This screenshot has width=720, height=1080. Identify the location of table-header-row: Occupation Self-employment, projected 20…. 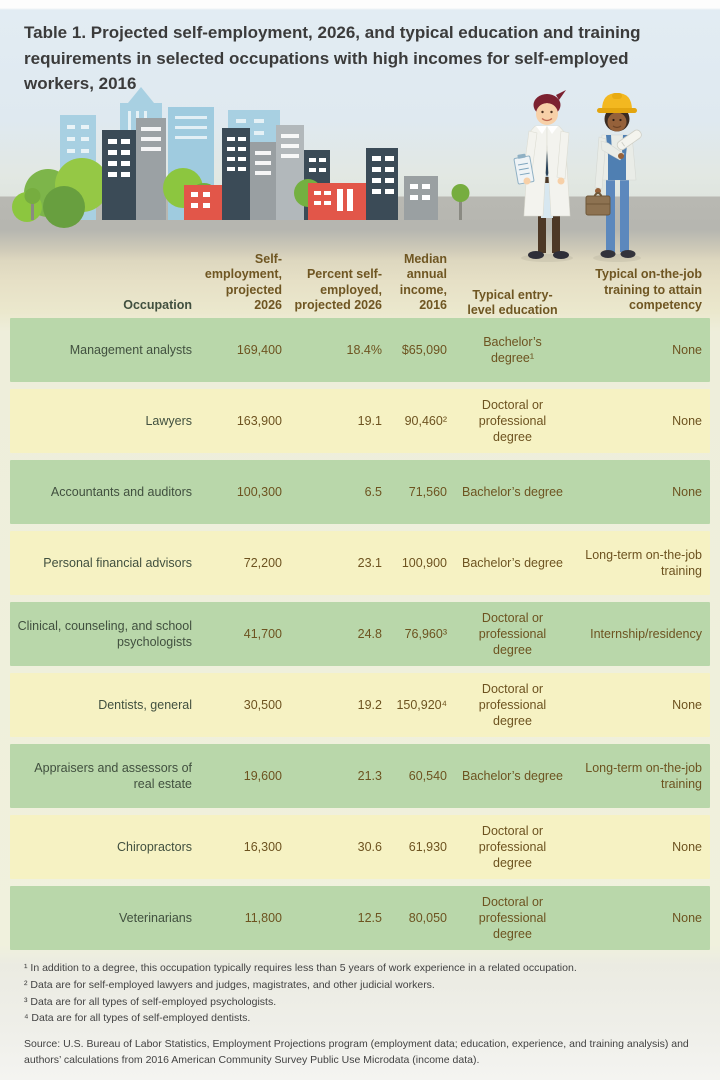
(360, 279).